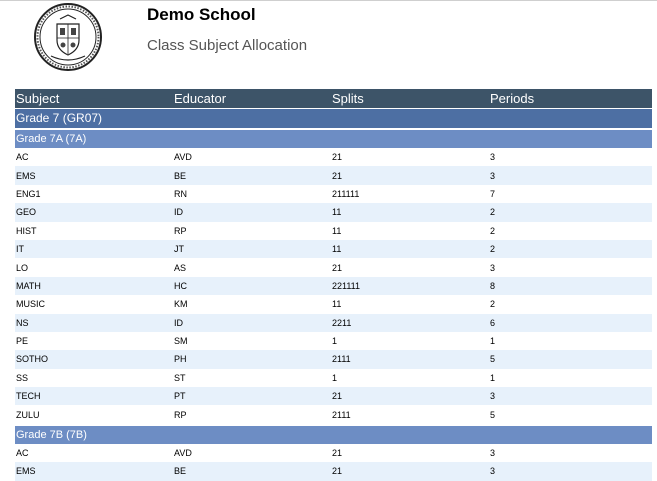 The width and height of the screenshot is (657, 481). Describe the element at coordinates (94, 378) in the screenshot. I see `cell-subject: SS` at that location.